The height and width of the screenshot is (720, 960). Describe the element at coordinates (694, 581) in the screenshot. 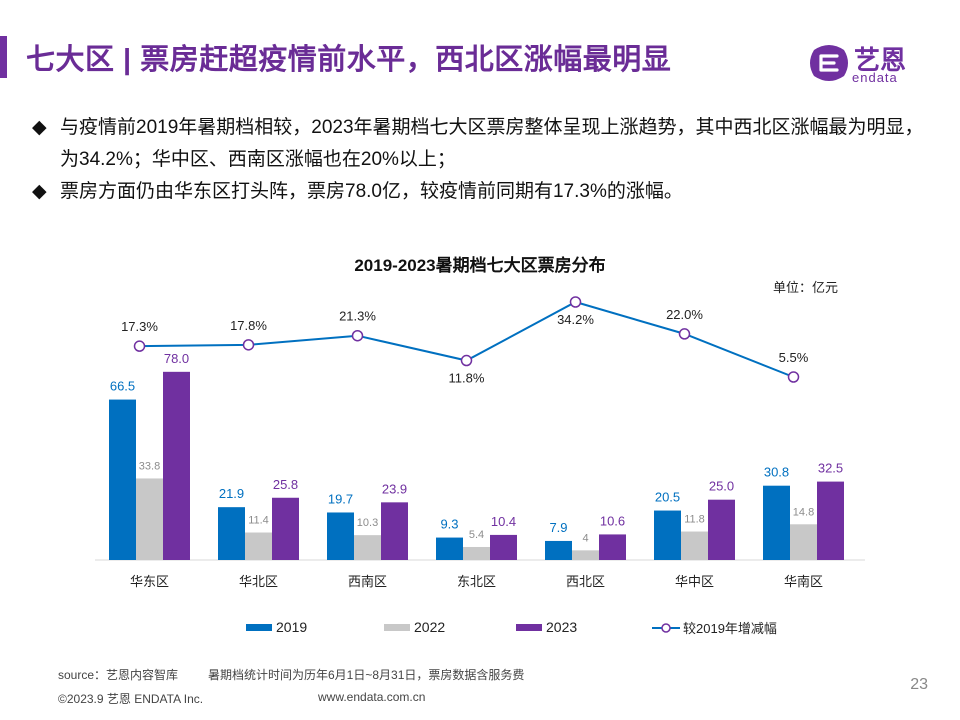

I see `category-label: 华中区` at that location.